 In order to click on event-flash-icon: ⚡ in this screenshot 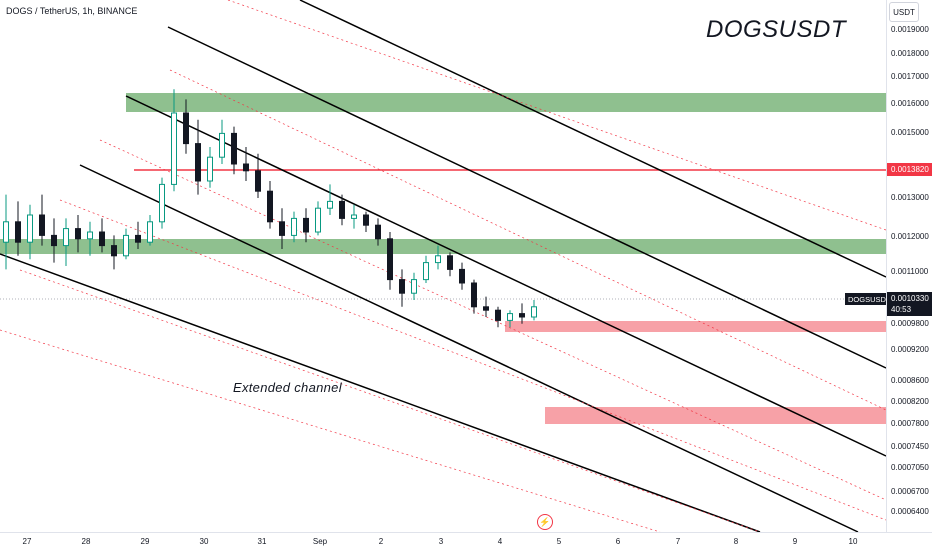, I will do `click(545, 522)`.